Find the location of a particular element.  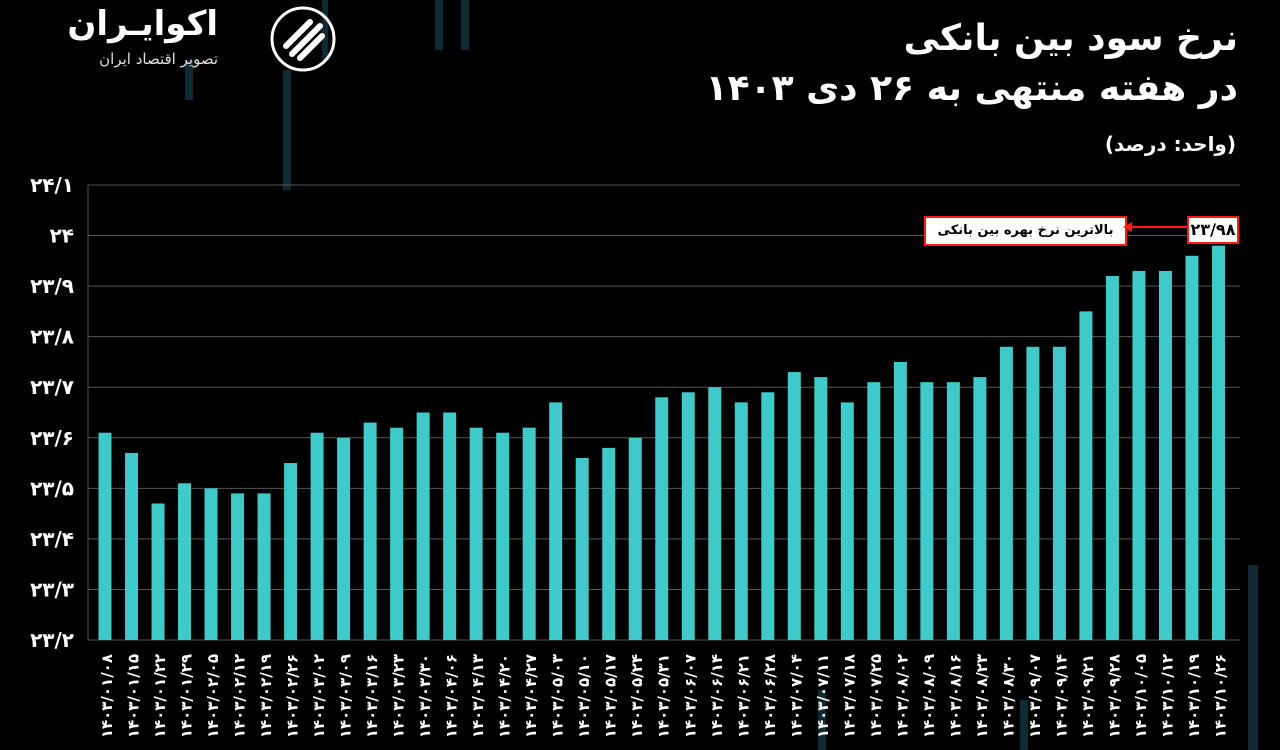

x-tick-label: ۱۴۰۳/۱۰/۱۹ is located at coordinates (1194, 696).